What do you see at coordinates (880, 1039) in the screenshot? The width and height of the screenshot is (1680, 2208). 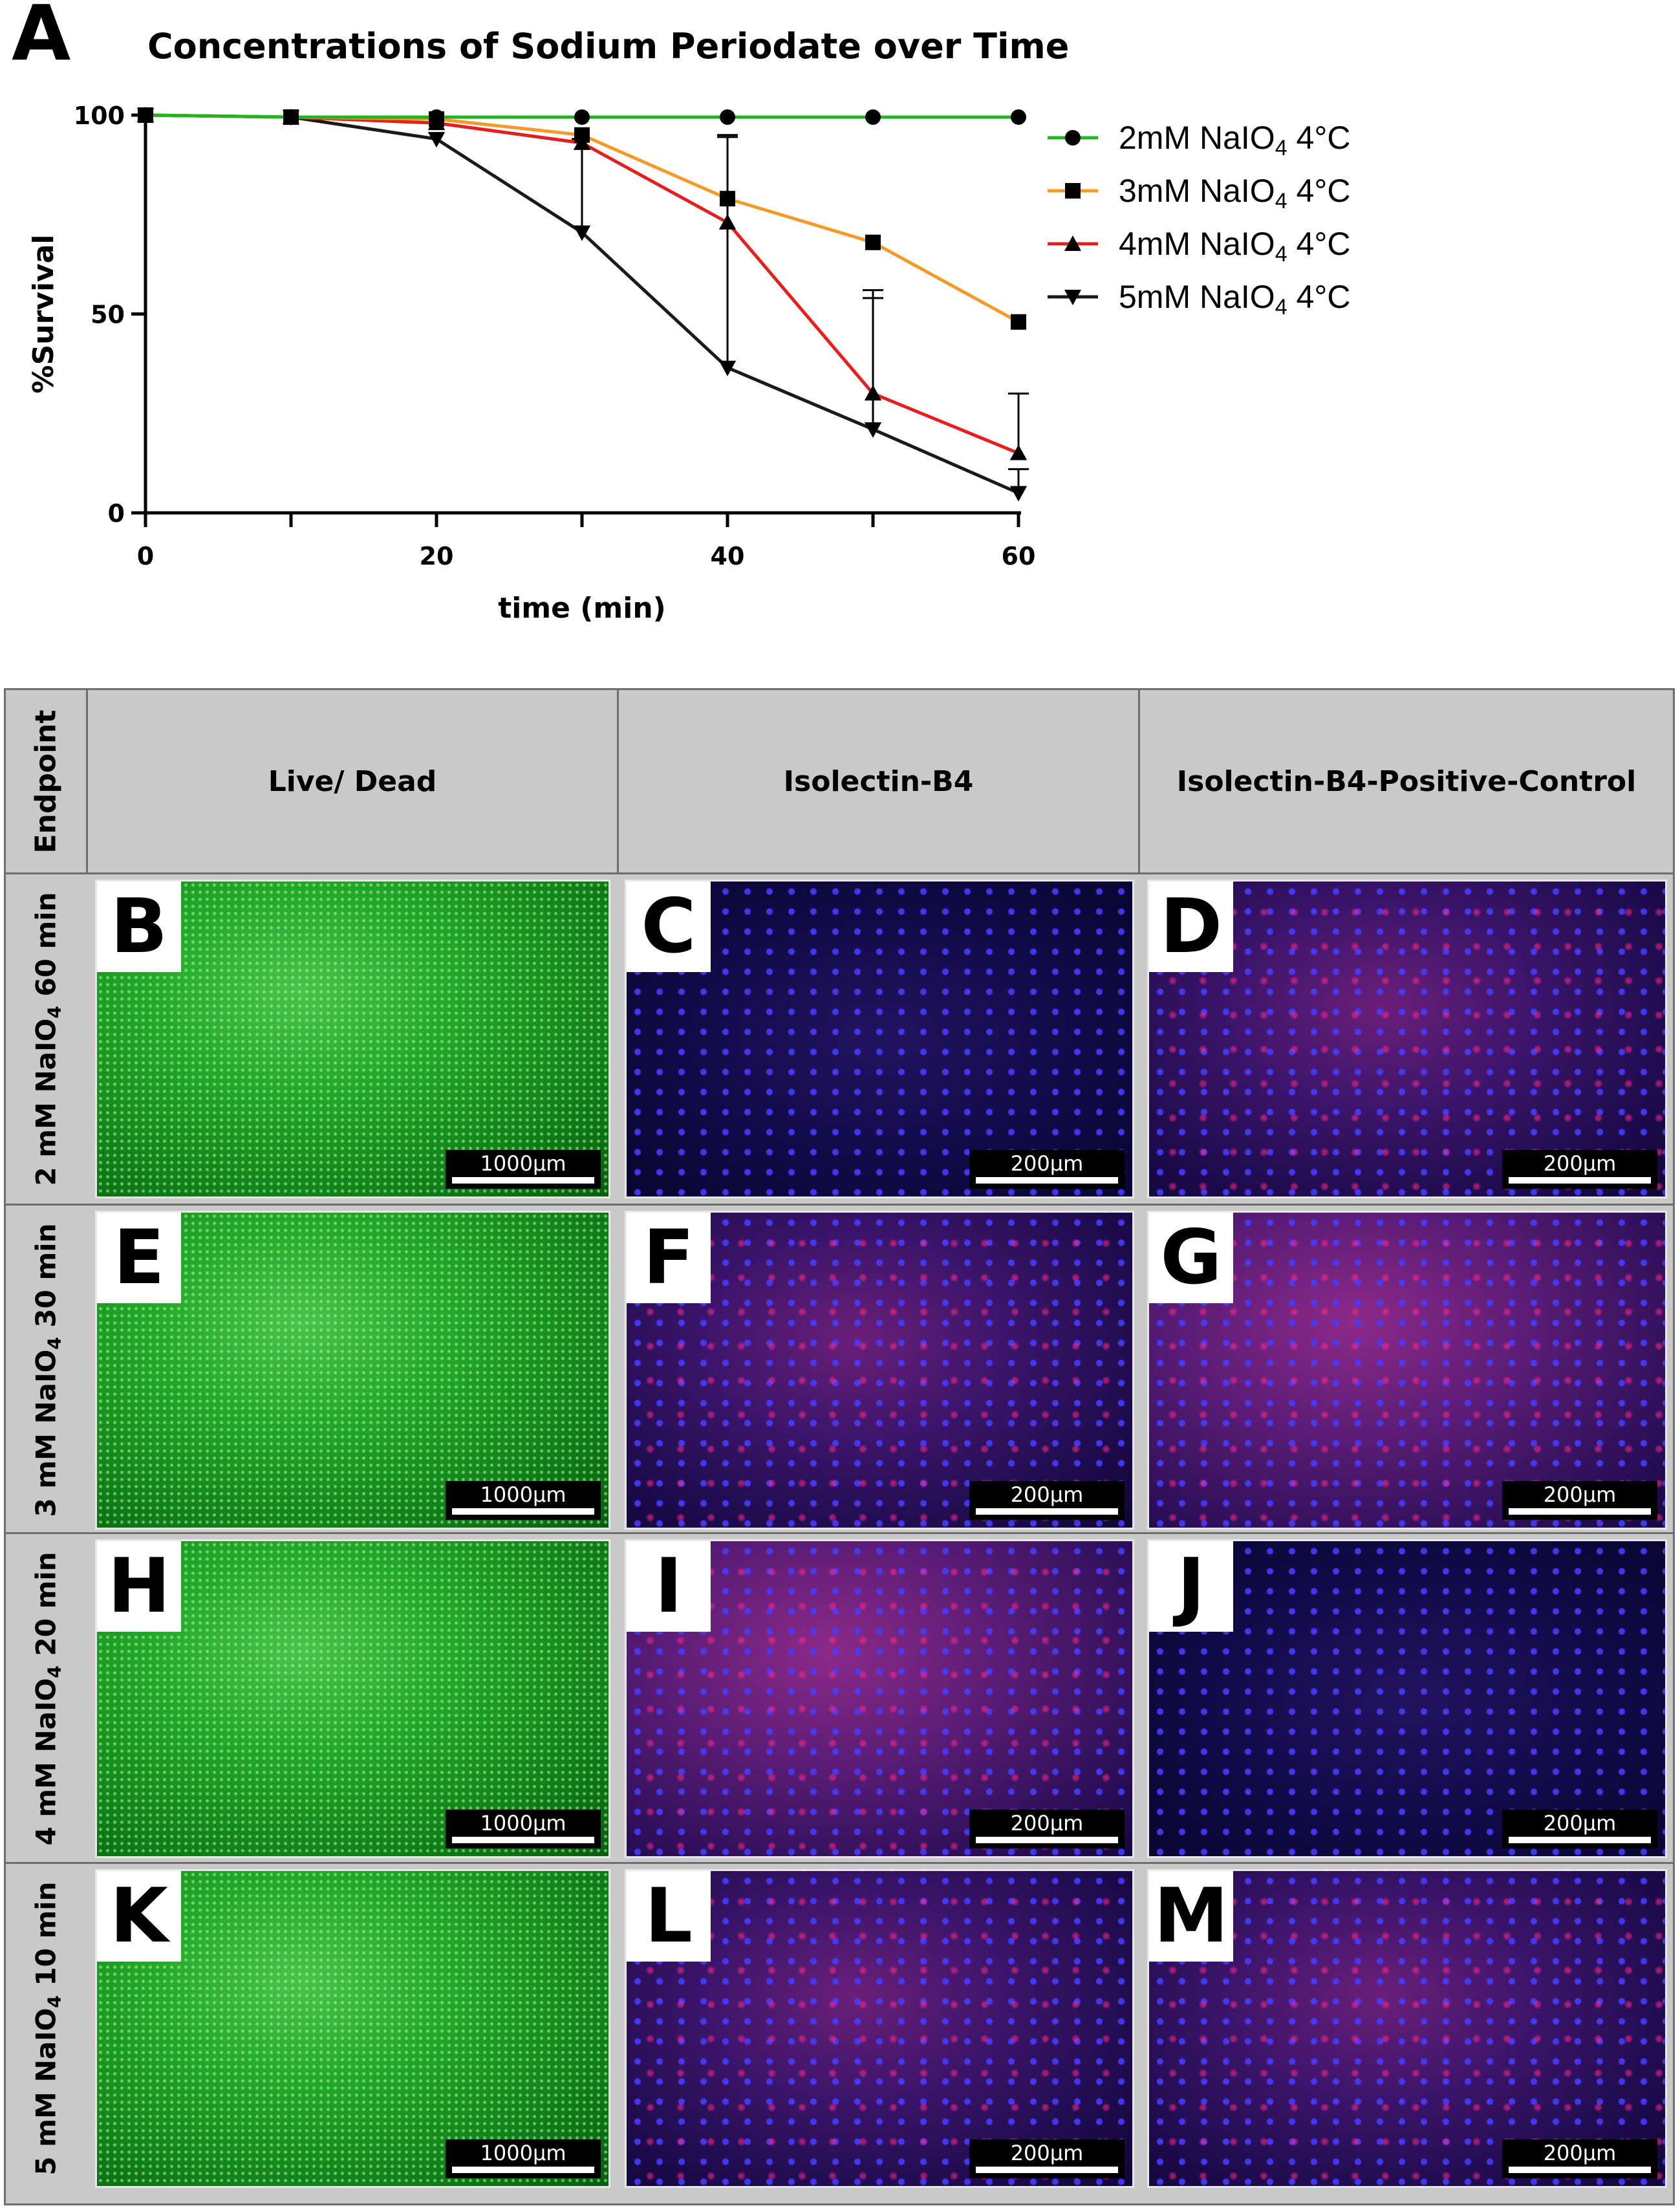 I see `micrograph-c: C 200µm` at bounding box center [880, 1039].